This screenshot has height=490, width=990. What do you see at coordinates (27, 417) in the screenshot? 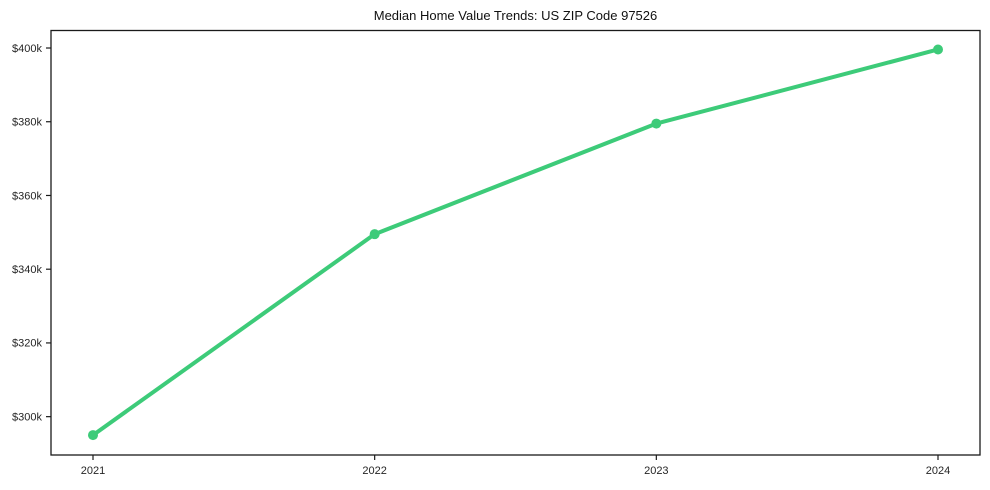
I see `y-tick-label: $300k` at bounding box center [27, 417].